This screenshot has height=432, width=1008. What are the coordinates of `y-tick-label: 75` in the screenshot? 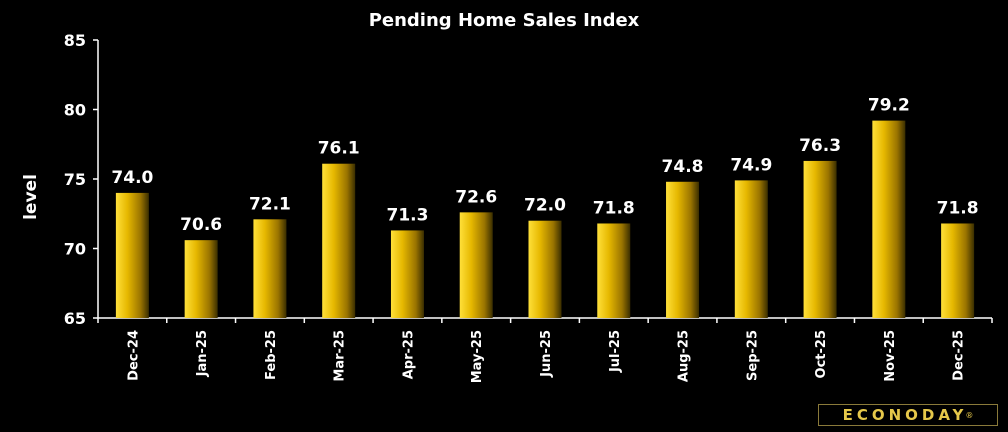 It's located at (75, 179).